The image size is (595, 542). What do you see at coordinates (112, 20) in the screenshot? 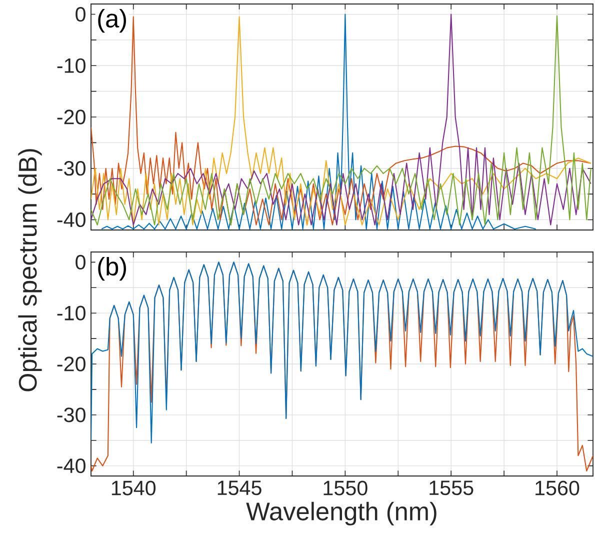
I see `annotation: (a)` at bounding box center [112, 20].